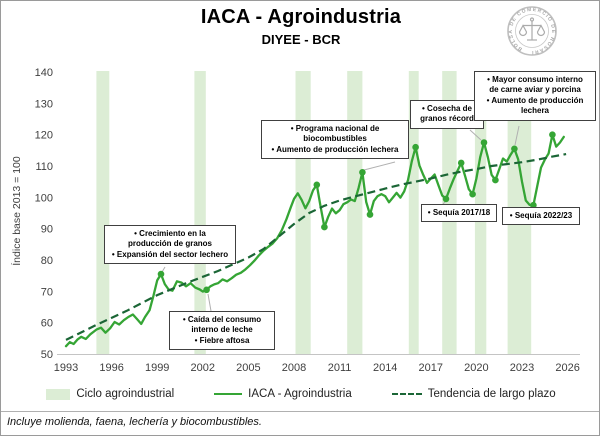 The height and width of the screenshot is (436, 600). What do you see at coordinates (157, 368) in the screenshot?
I see `x-tick-label: 1999` at bounding box center [157, 368].